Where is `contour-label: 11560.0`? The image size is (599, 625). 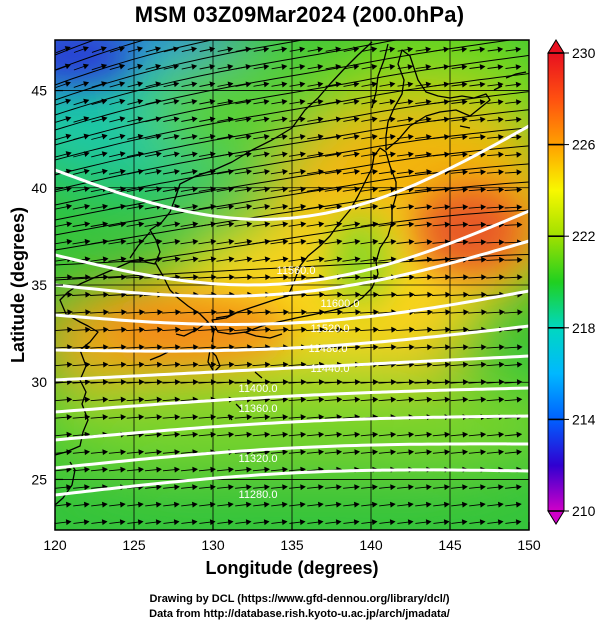 contour-label: 11560.0 is located at coordinates (296, 271).